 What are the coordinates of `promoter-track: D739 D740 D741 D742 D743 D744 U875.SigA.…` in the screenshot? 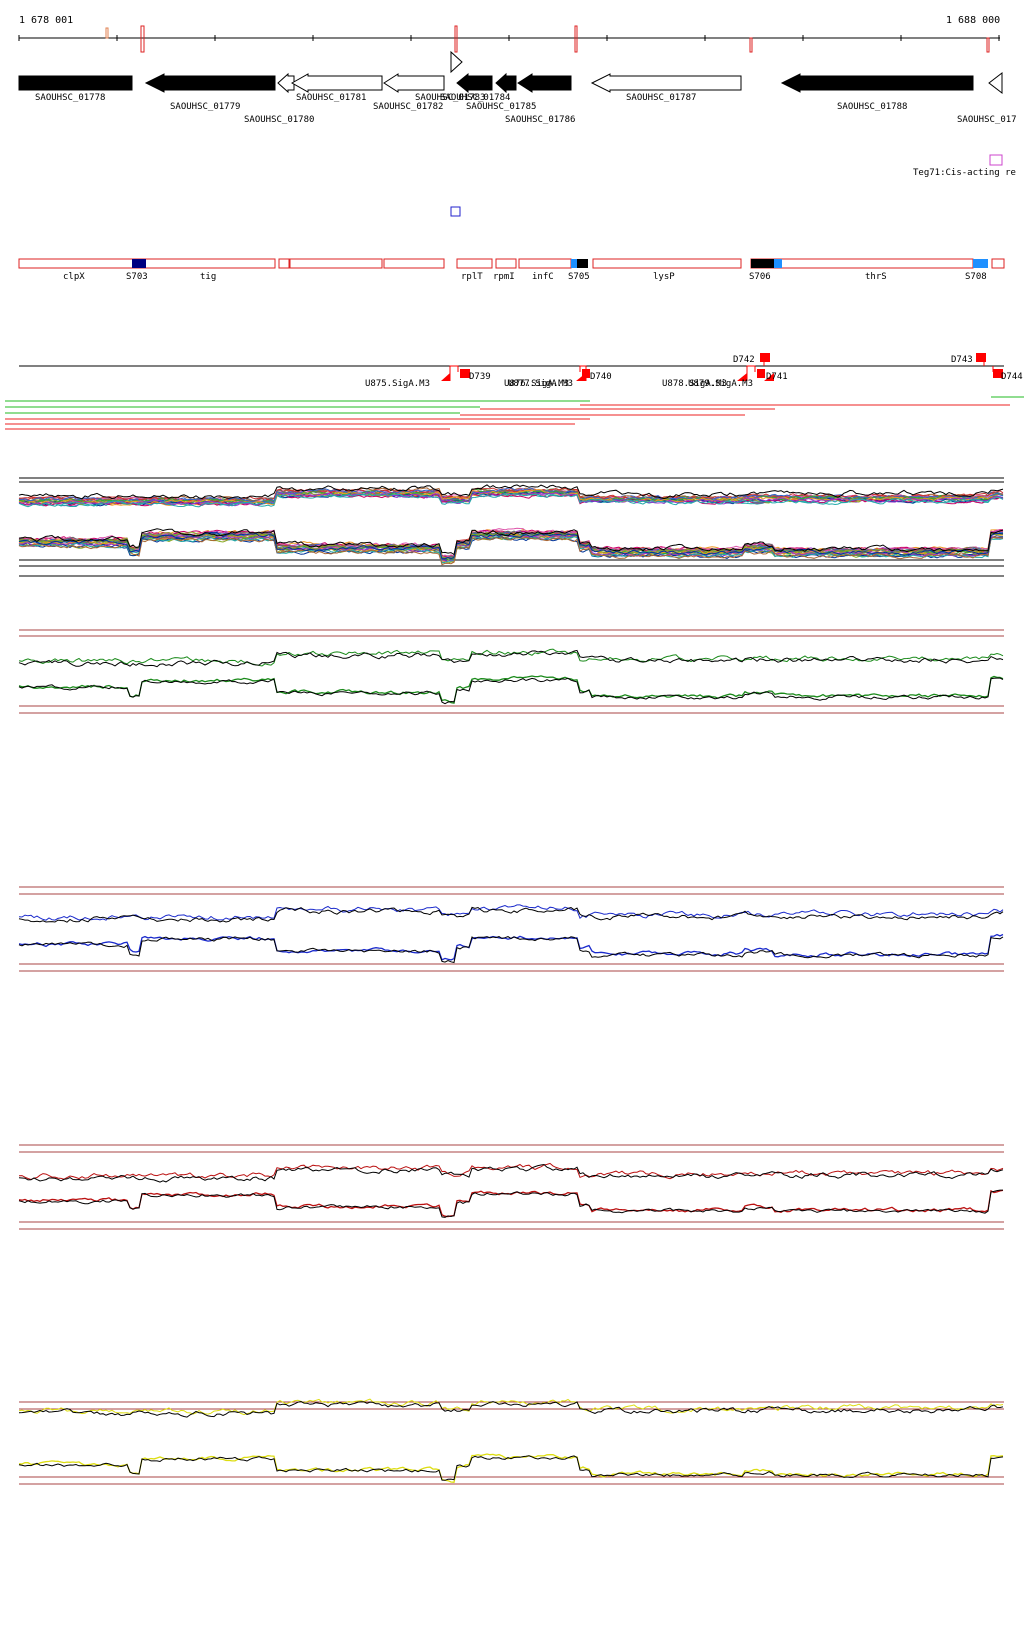 It's located at (521, 371).